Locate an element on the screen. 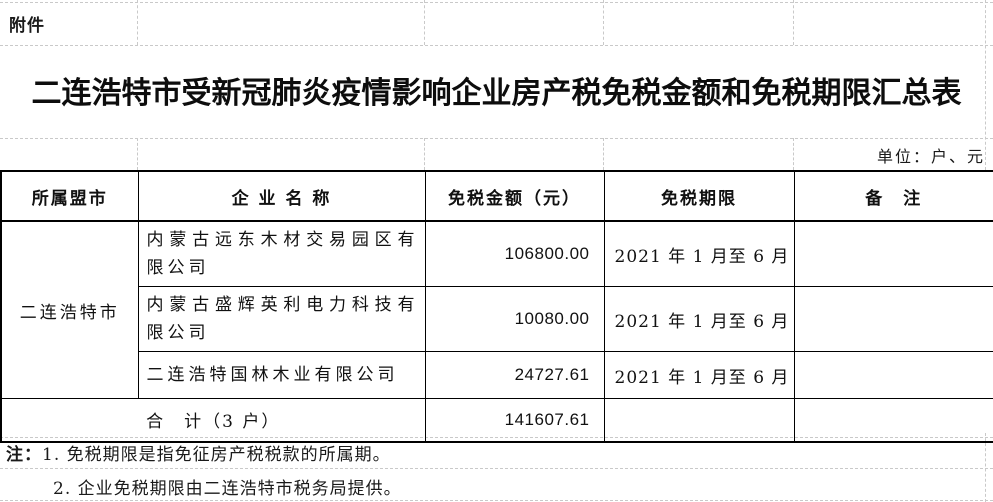 Image resolution: width=993 pixels, height=502 pixels. company-cell: 内蒙古盛辉英利电力科技有限公司 is located at coordinates (281, 319).